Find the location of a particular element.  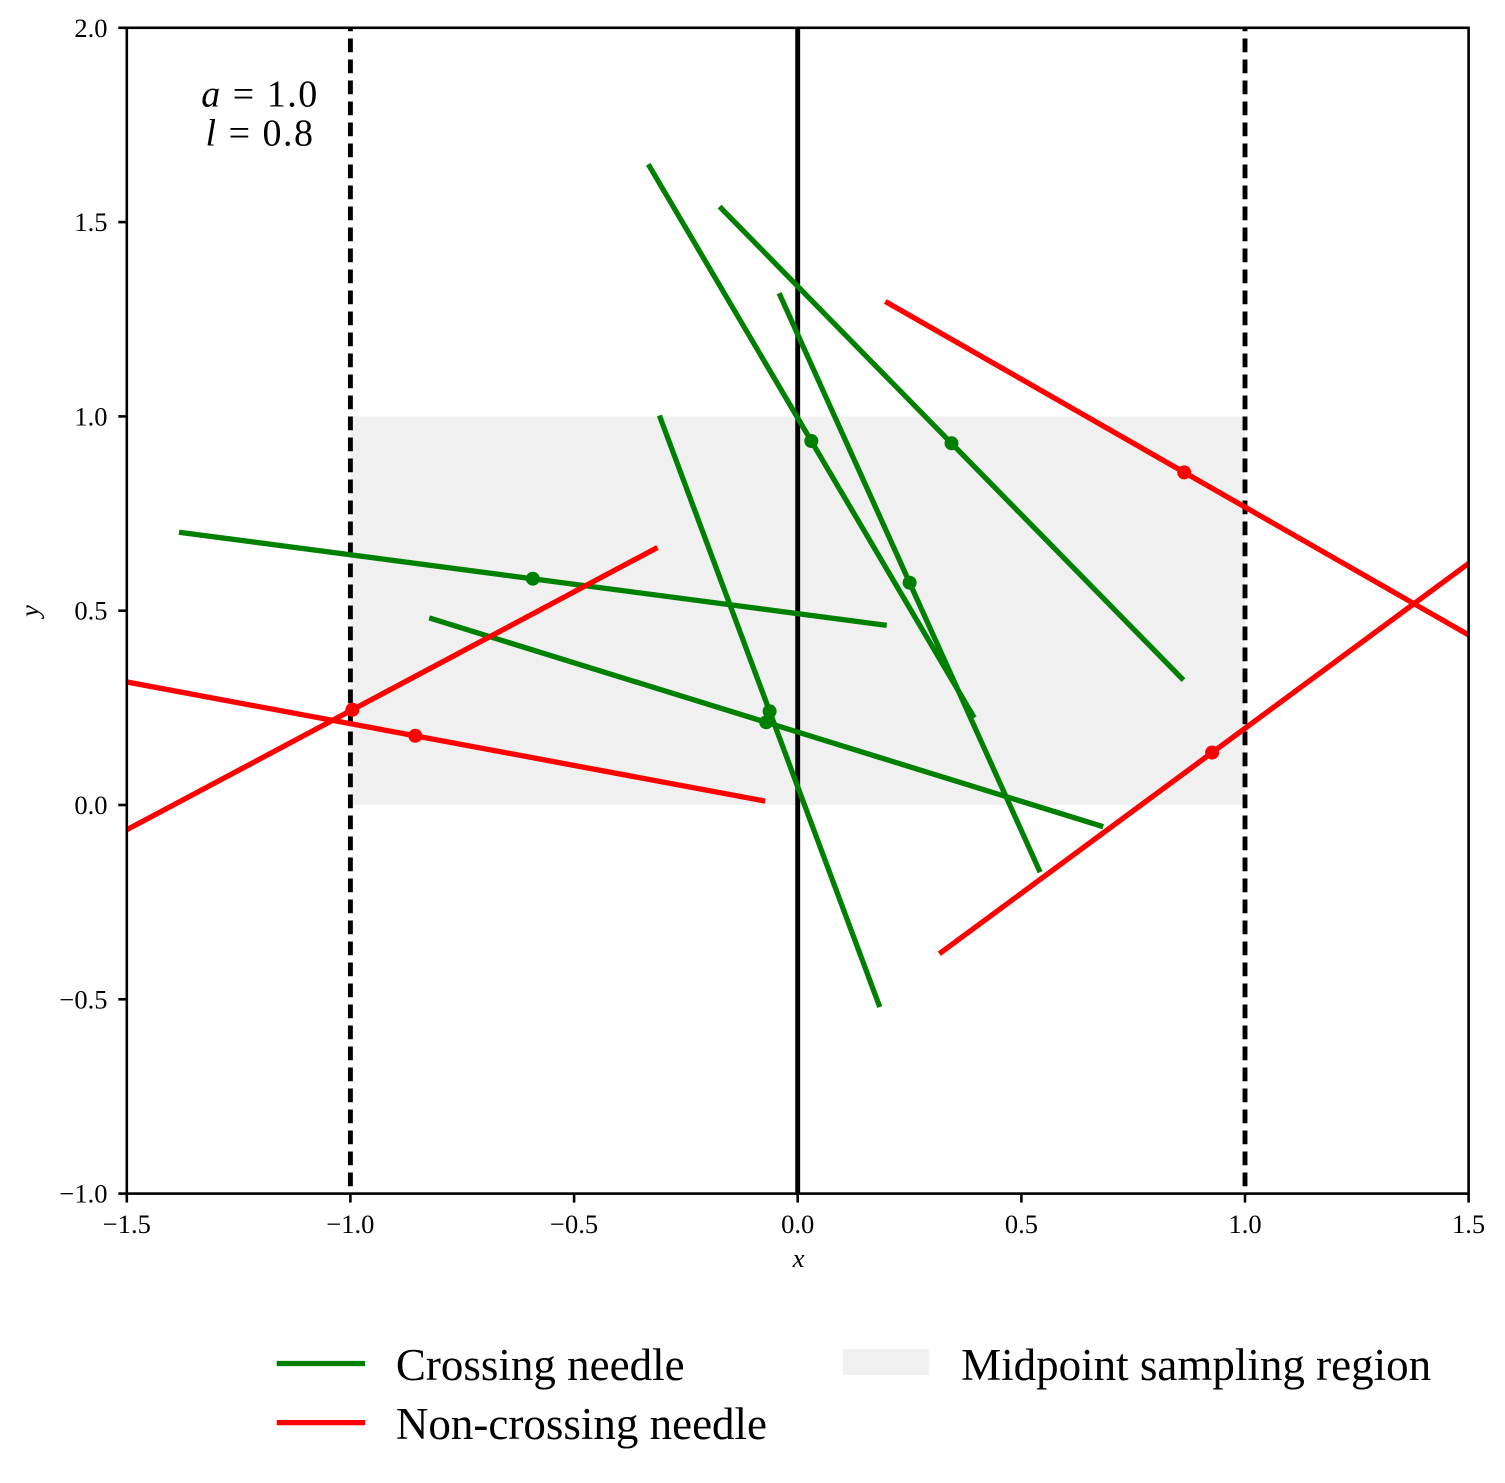

svg-text: y is located at coordinates (30, 612).